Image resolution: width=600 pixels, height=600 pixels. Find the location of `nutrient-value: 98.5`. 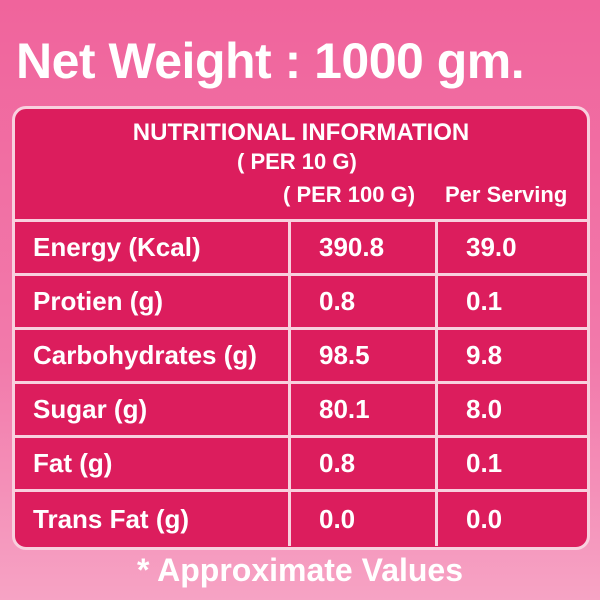

nutrient-value: 98.5 is located at coordinates (361, 357).